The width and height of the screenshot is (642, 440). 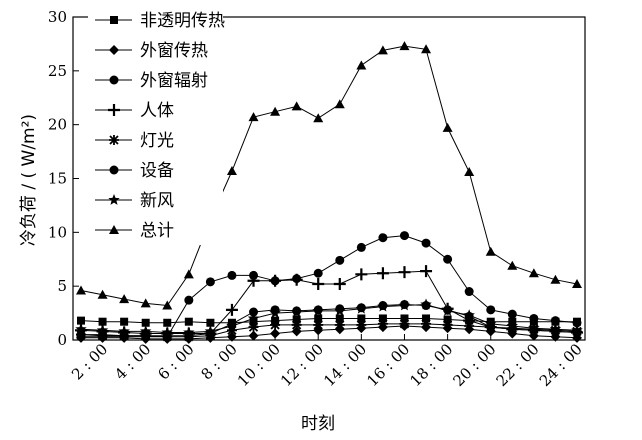 I want to click on legend-label: 人体, so click(x=157, y=111).